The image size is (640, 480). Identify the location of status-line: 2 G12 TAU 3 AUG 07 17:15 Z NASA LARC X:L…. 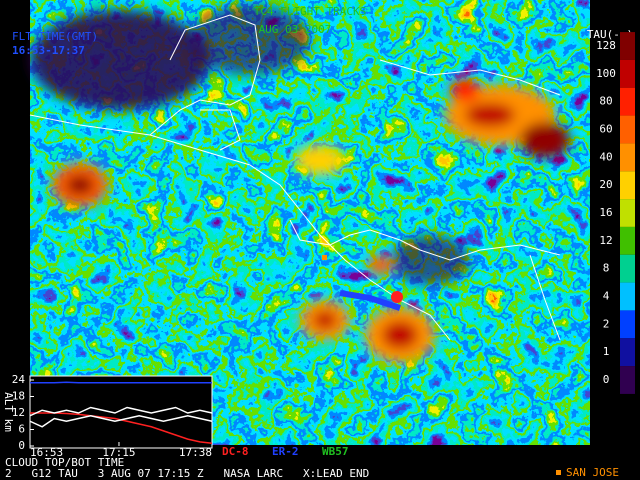
(187, 473).